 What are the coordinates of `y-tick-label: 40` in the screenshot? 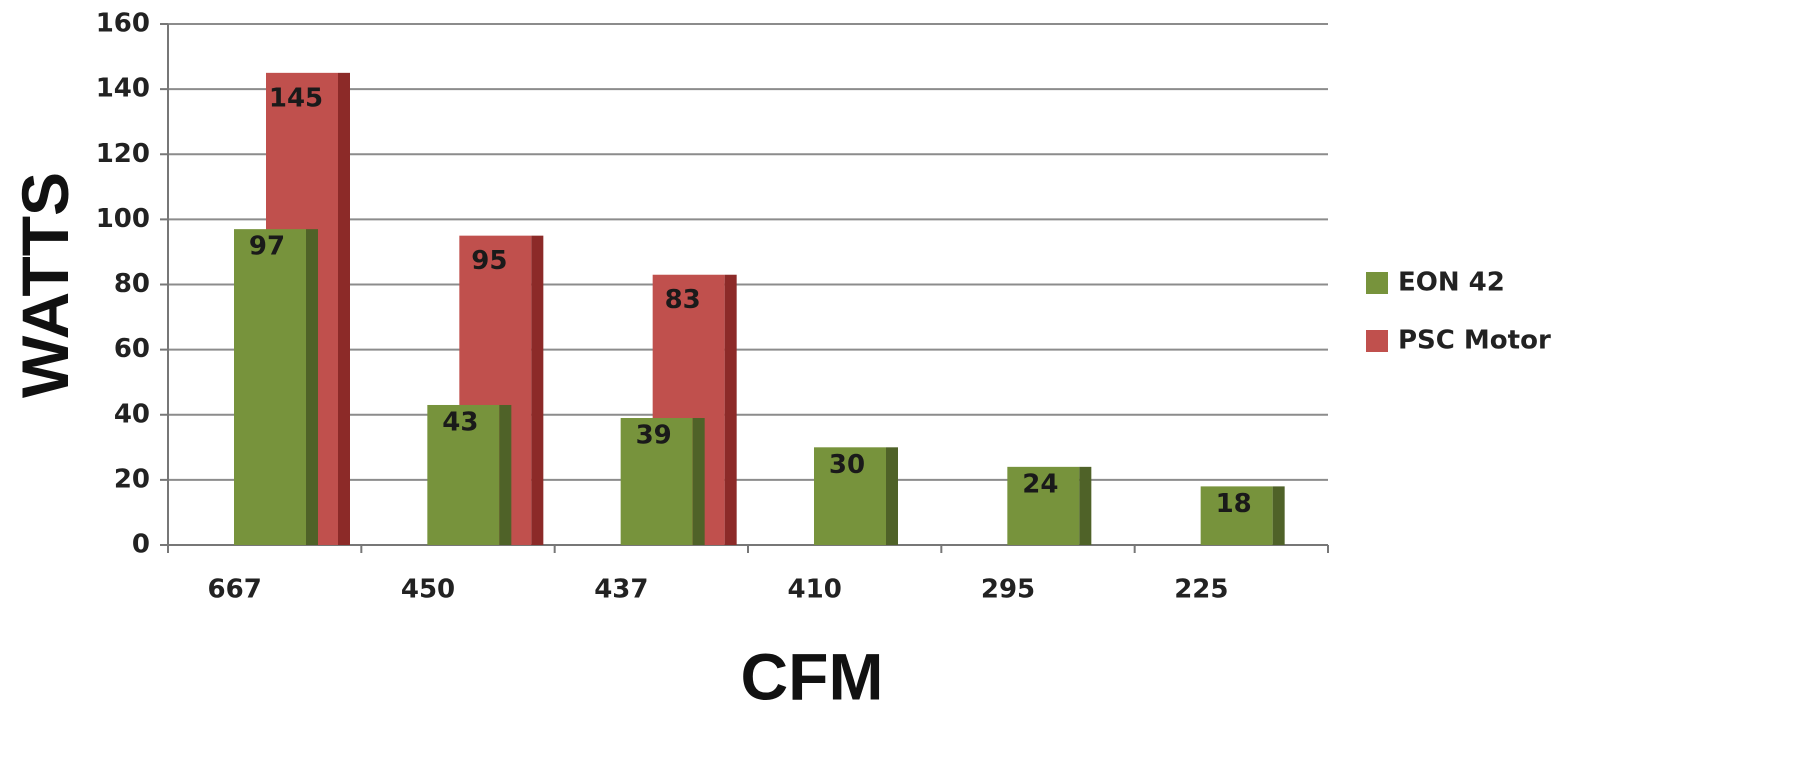 It's located at (132, 414).